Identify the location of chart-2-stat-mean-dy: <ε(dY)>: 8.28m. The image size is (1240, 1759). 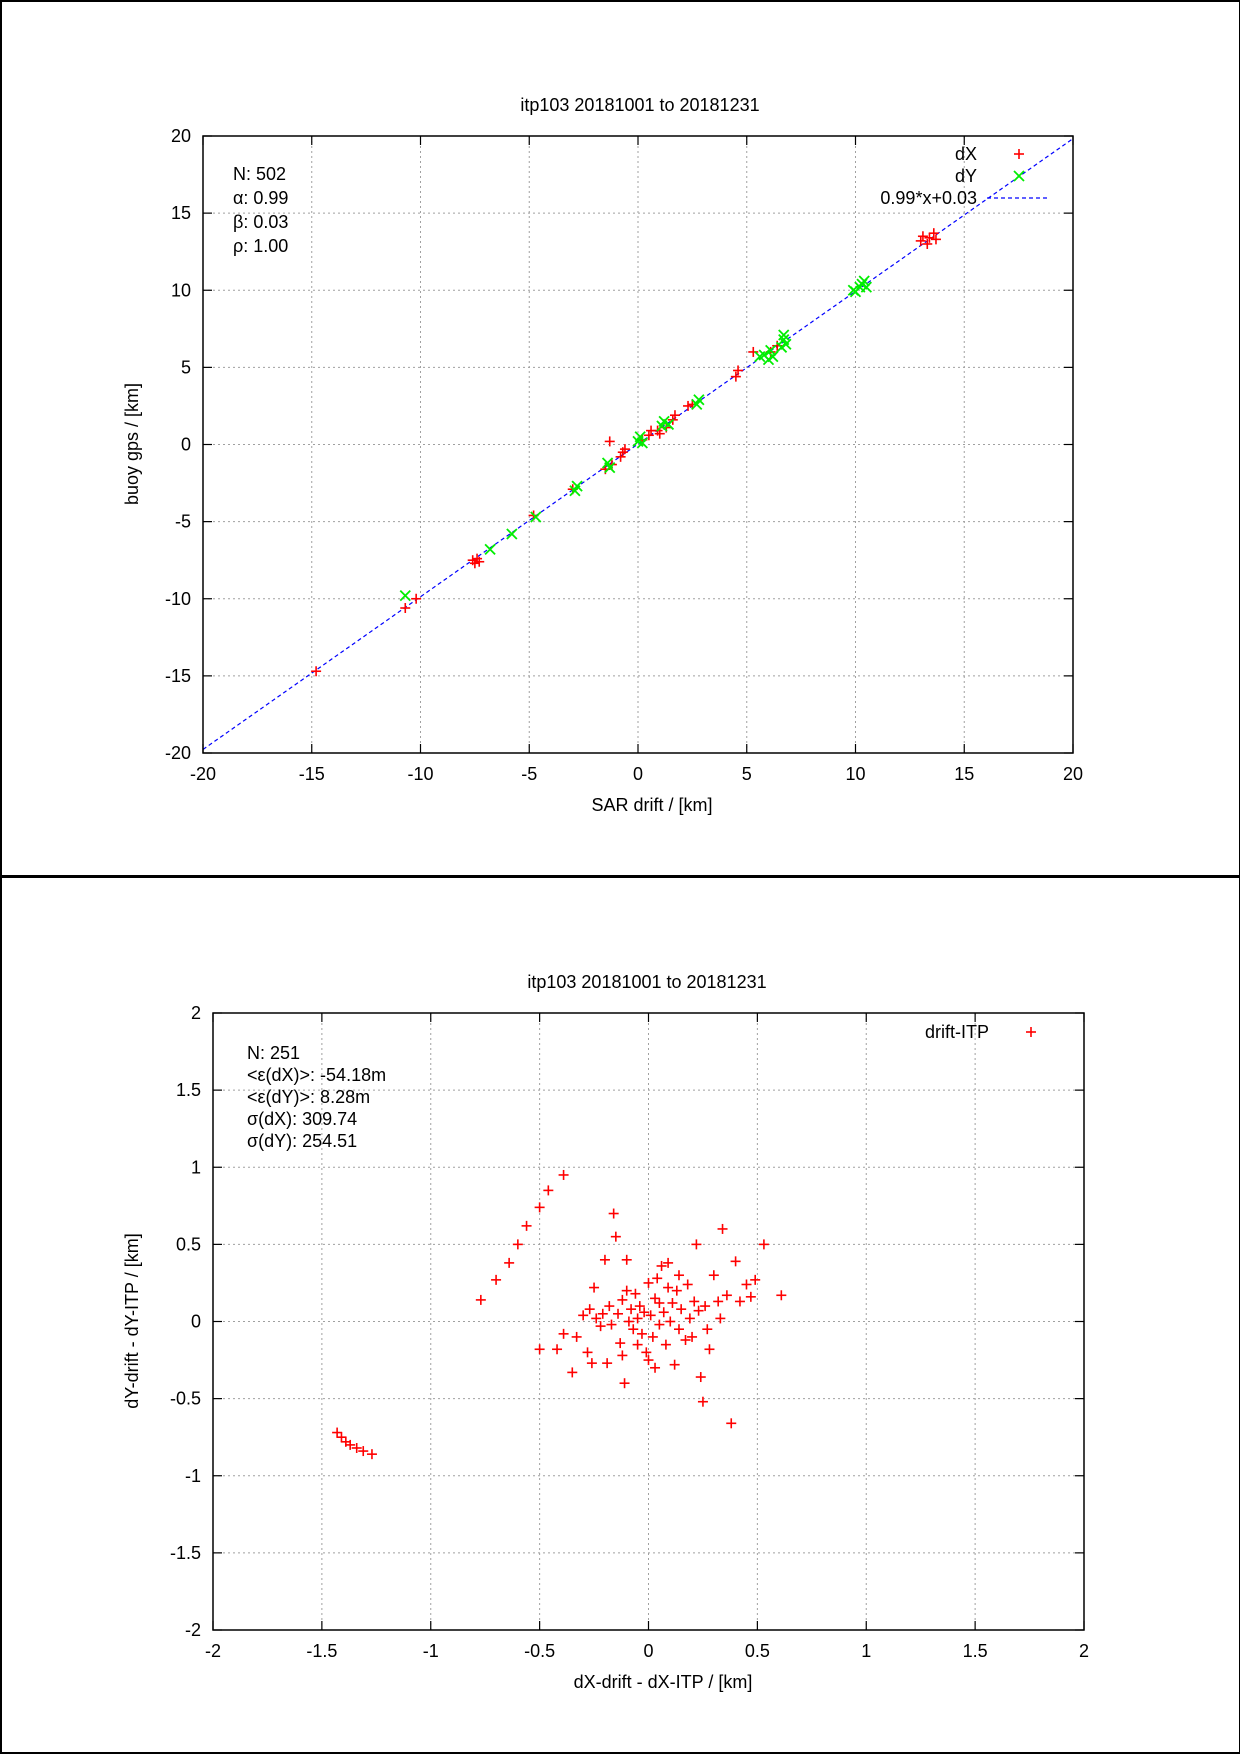
(308, 1097).